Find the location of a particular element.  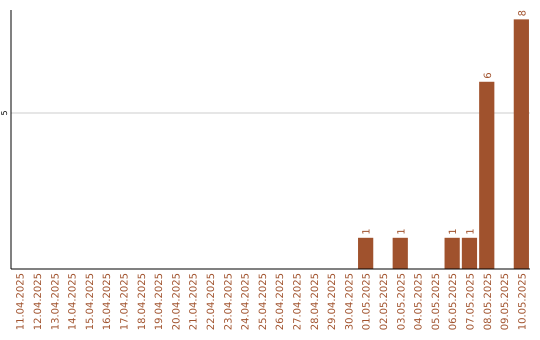

x-tick-label: 15.04.2025 is located at coordinates (90, 301).